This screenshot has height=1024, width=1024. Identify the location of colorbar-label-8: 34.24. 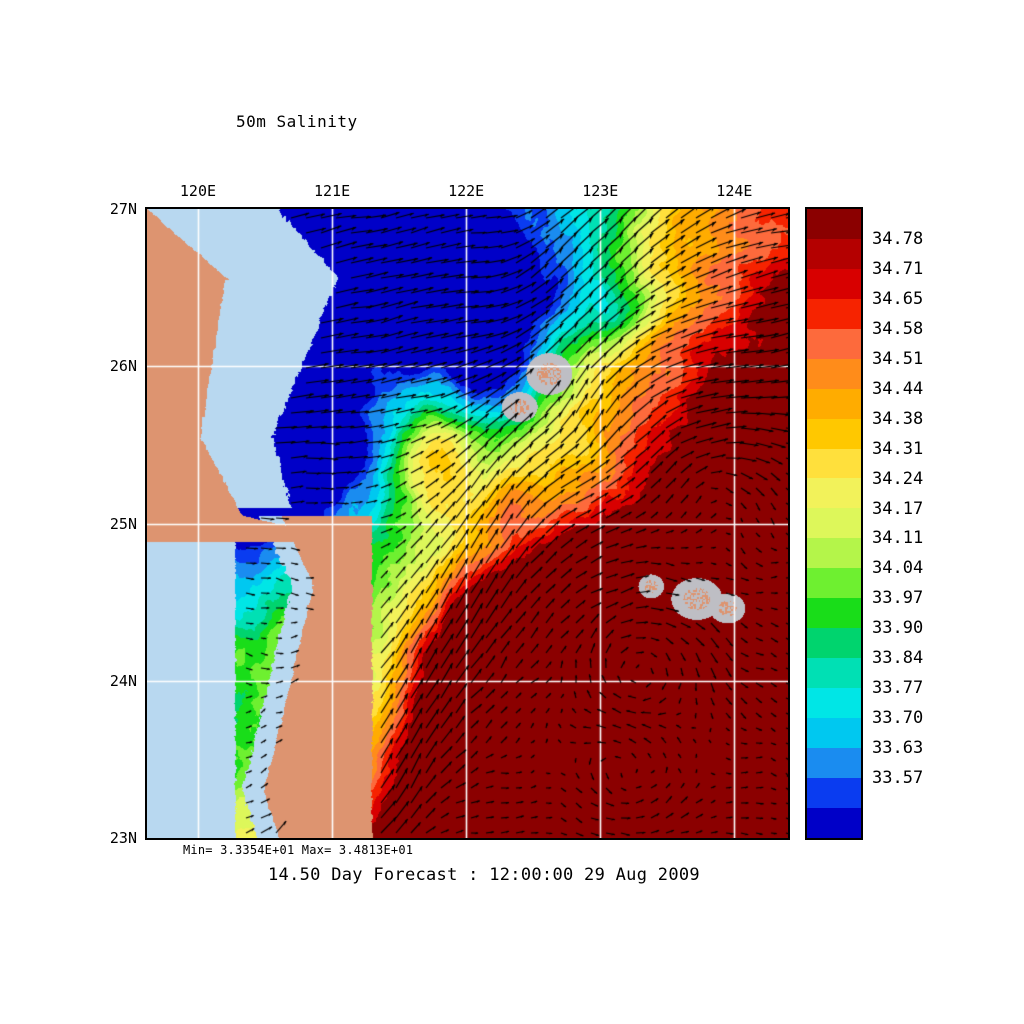
(898, 478).